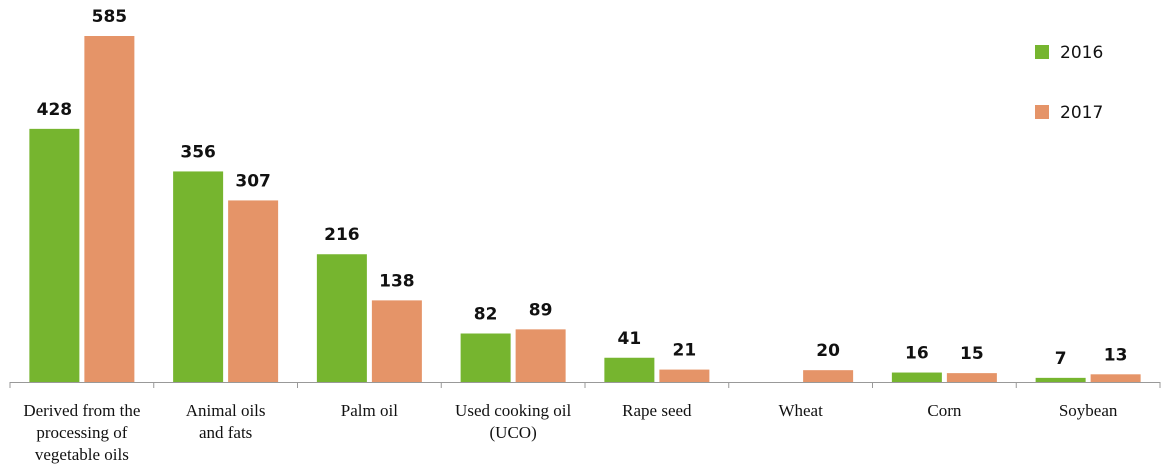 This screenshot has height=473, width=1169. I want to click on legend-label: 2016, so click(1081, 53).